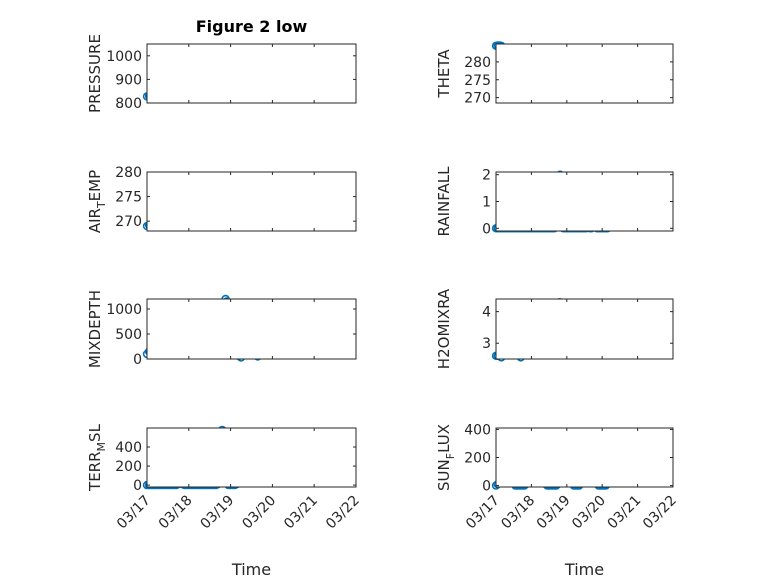 The width and height of the screenshot is (778, 583). Describe the element at coordinates (252, 26) in the screenshot. I see `chart-title: Figure 2 low` at that location.